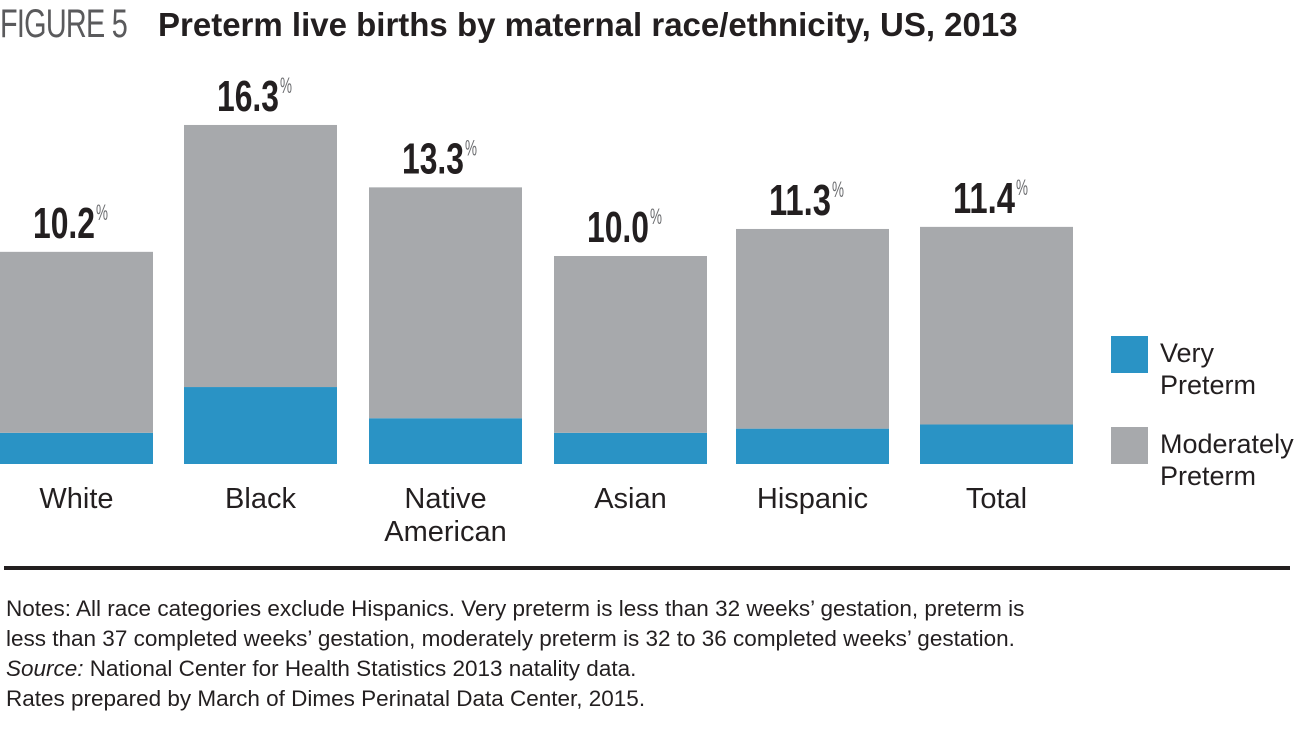  What do you see at coordinates (1129, 354) in the screenshot?
I see `legend-swatch-very-preterm` at bounding box center [1129, 354].